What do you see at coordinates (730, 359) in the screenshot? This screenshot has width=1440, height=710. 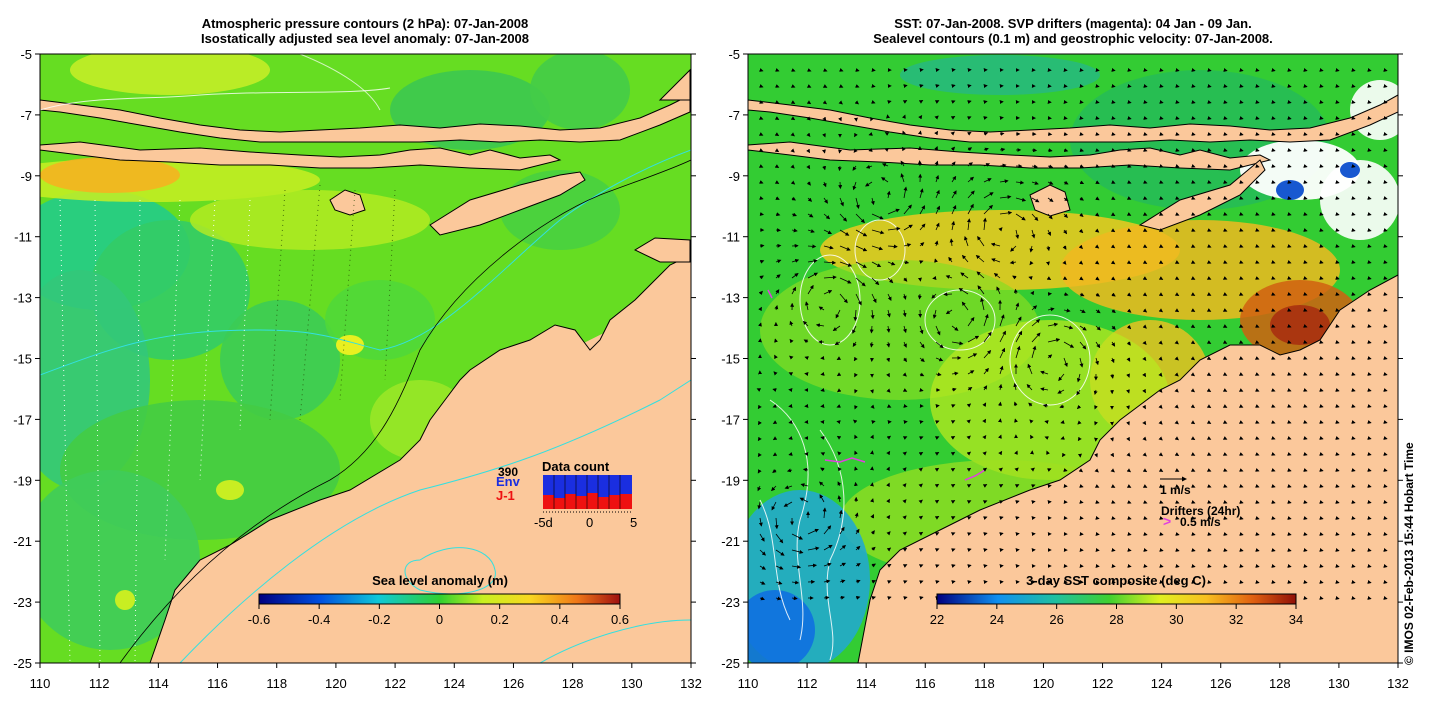 I see `sst-lat-label: -15` at bounding box center [730, 359].